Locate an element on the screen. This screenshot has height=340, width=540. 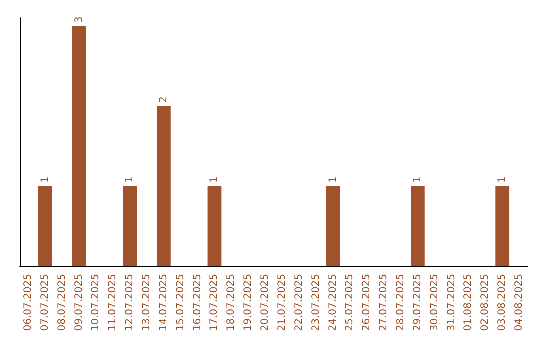
x-tick-label: 13.07.2025 is located at coordinates (147, 303).